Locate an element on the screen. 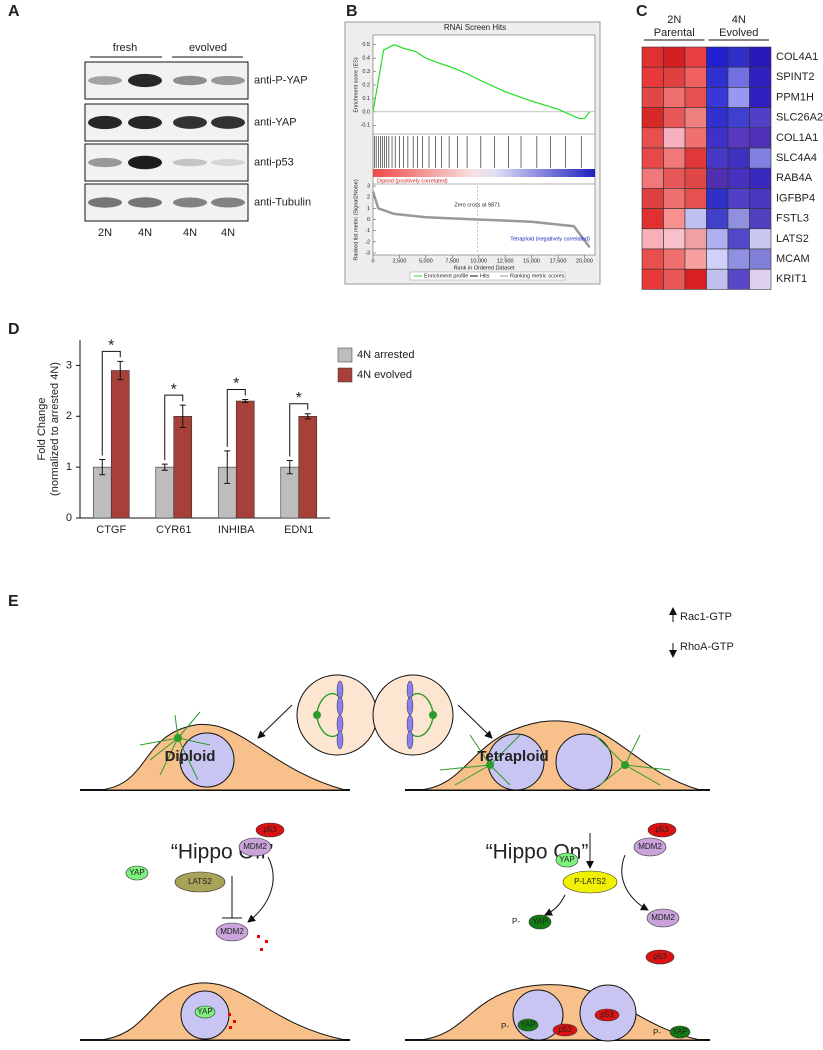 The width and height of the screenshot is (823, 1050). annotation: Tetraploid (negatively correlated) is located at coordinates (550, 239).